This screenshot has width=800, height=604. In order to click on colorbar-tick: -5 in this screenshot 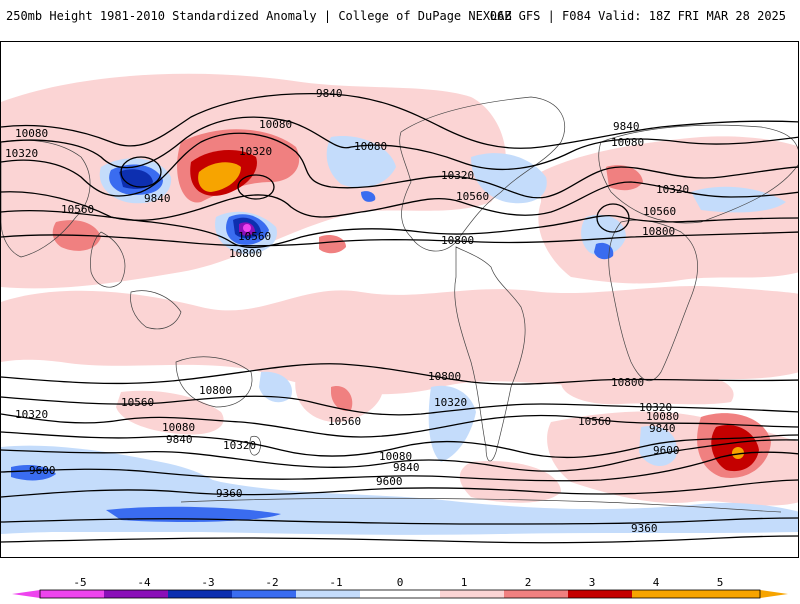, I will do `click(80, 582)`.